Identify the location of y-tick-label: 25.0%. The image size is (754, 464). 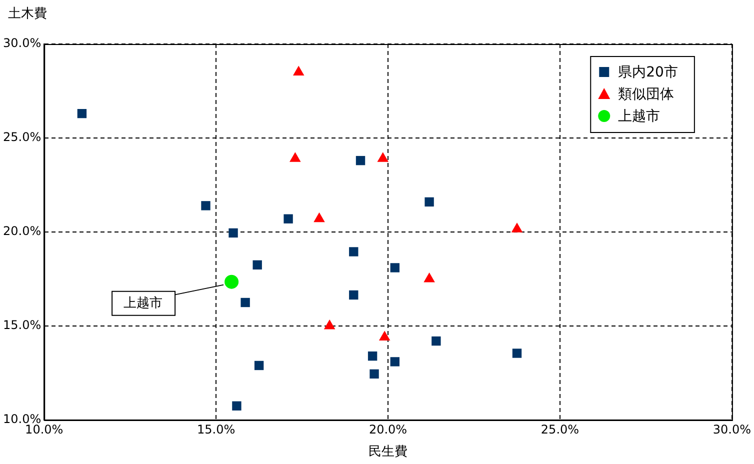
(22, 137).